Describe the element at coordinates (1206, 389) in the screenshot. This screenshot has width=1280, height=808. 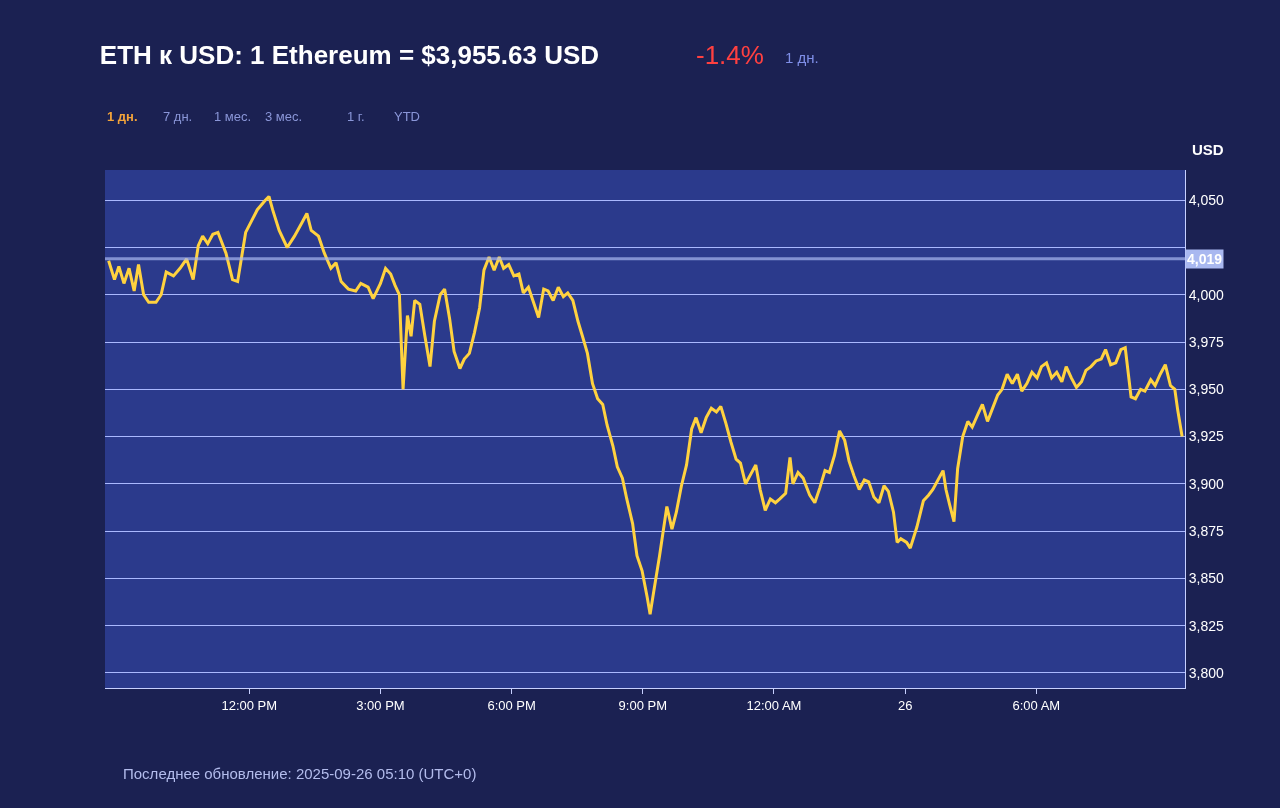
I see `y-tick-label: 3,950` at that location.